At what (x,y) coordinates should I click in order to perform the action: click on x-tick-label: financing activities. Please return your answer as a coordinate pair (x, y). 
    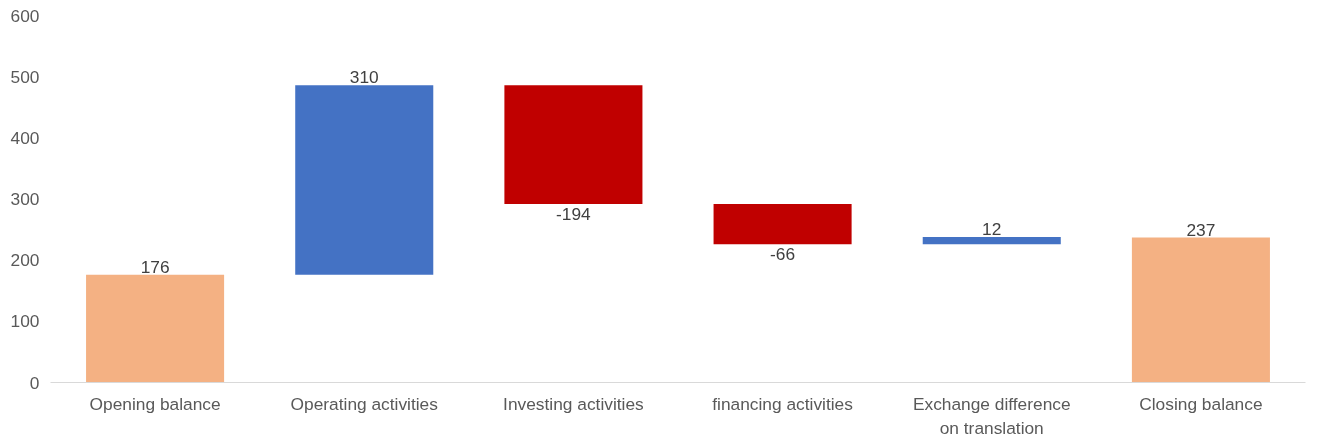
    Looking at the image, I should click on (783, 403).